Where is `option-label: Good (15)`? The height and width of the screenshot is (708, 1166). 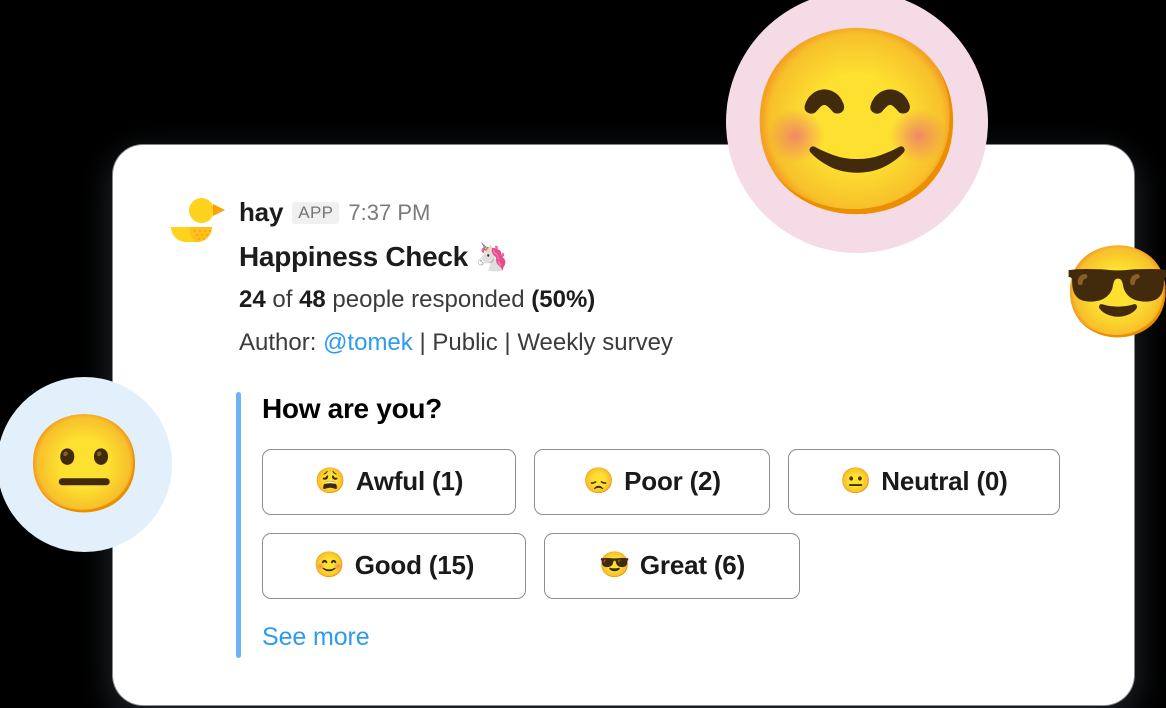 option-label: Good (15) is located at coordinates (414, 565).